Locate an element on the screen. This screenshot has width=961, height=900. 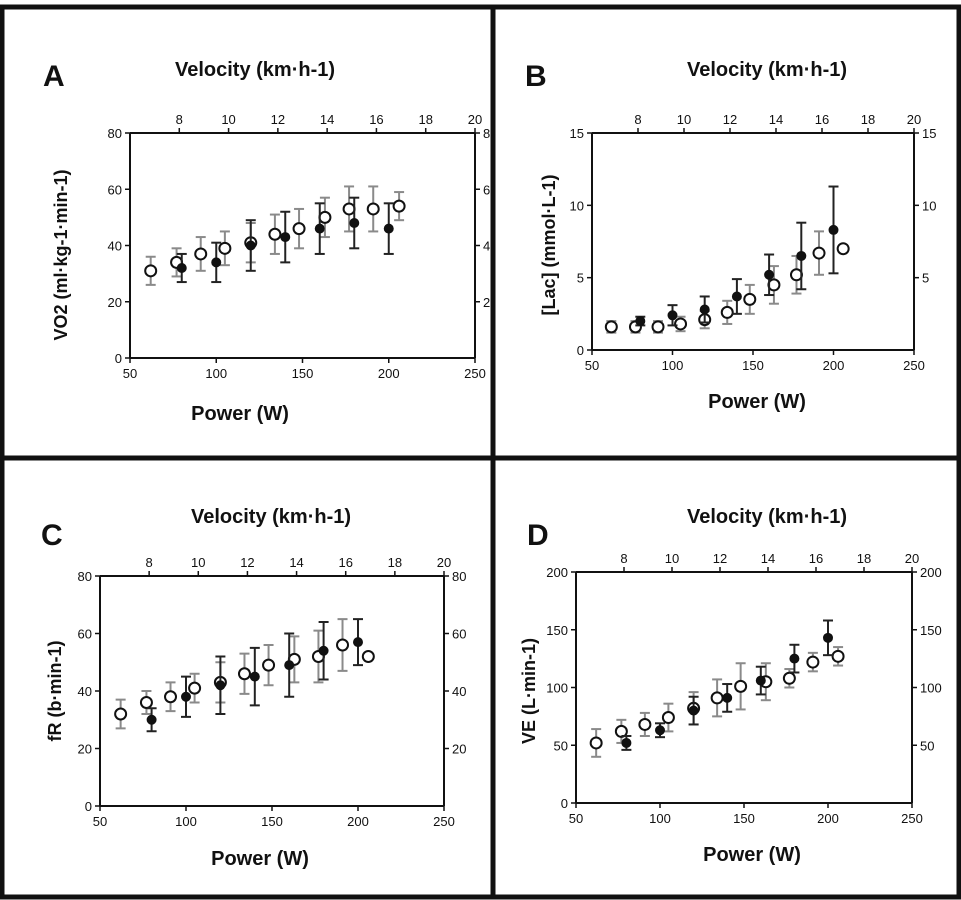
y-tick-label: 5 is located at coordinates (580, 278).